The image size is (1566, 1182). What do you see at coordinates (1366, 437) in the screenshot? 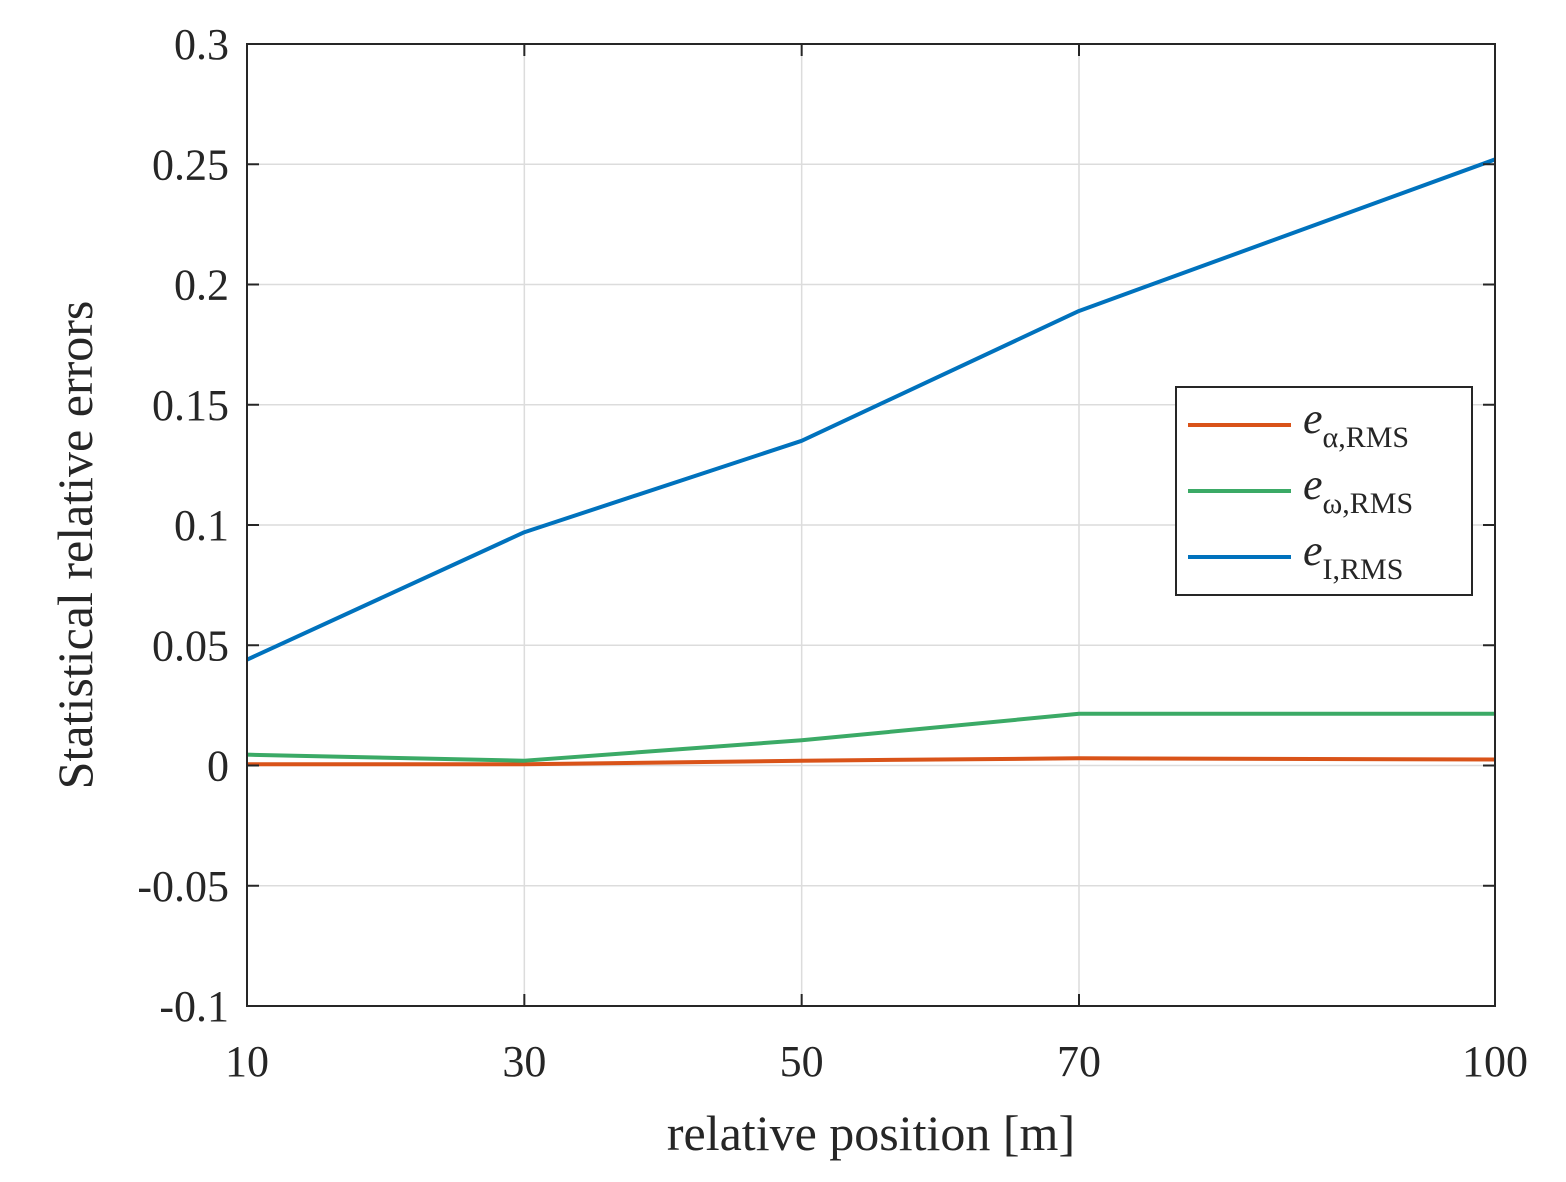
I see `legend-label-subscript: α,RMS` at bounding box center [1366, 437].